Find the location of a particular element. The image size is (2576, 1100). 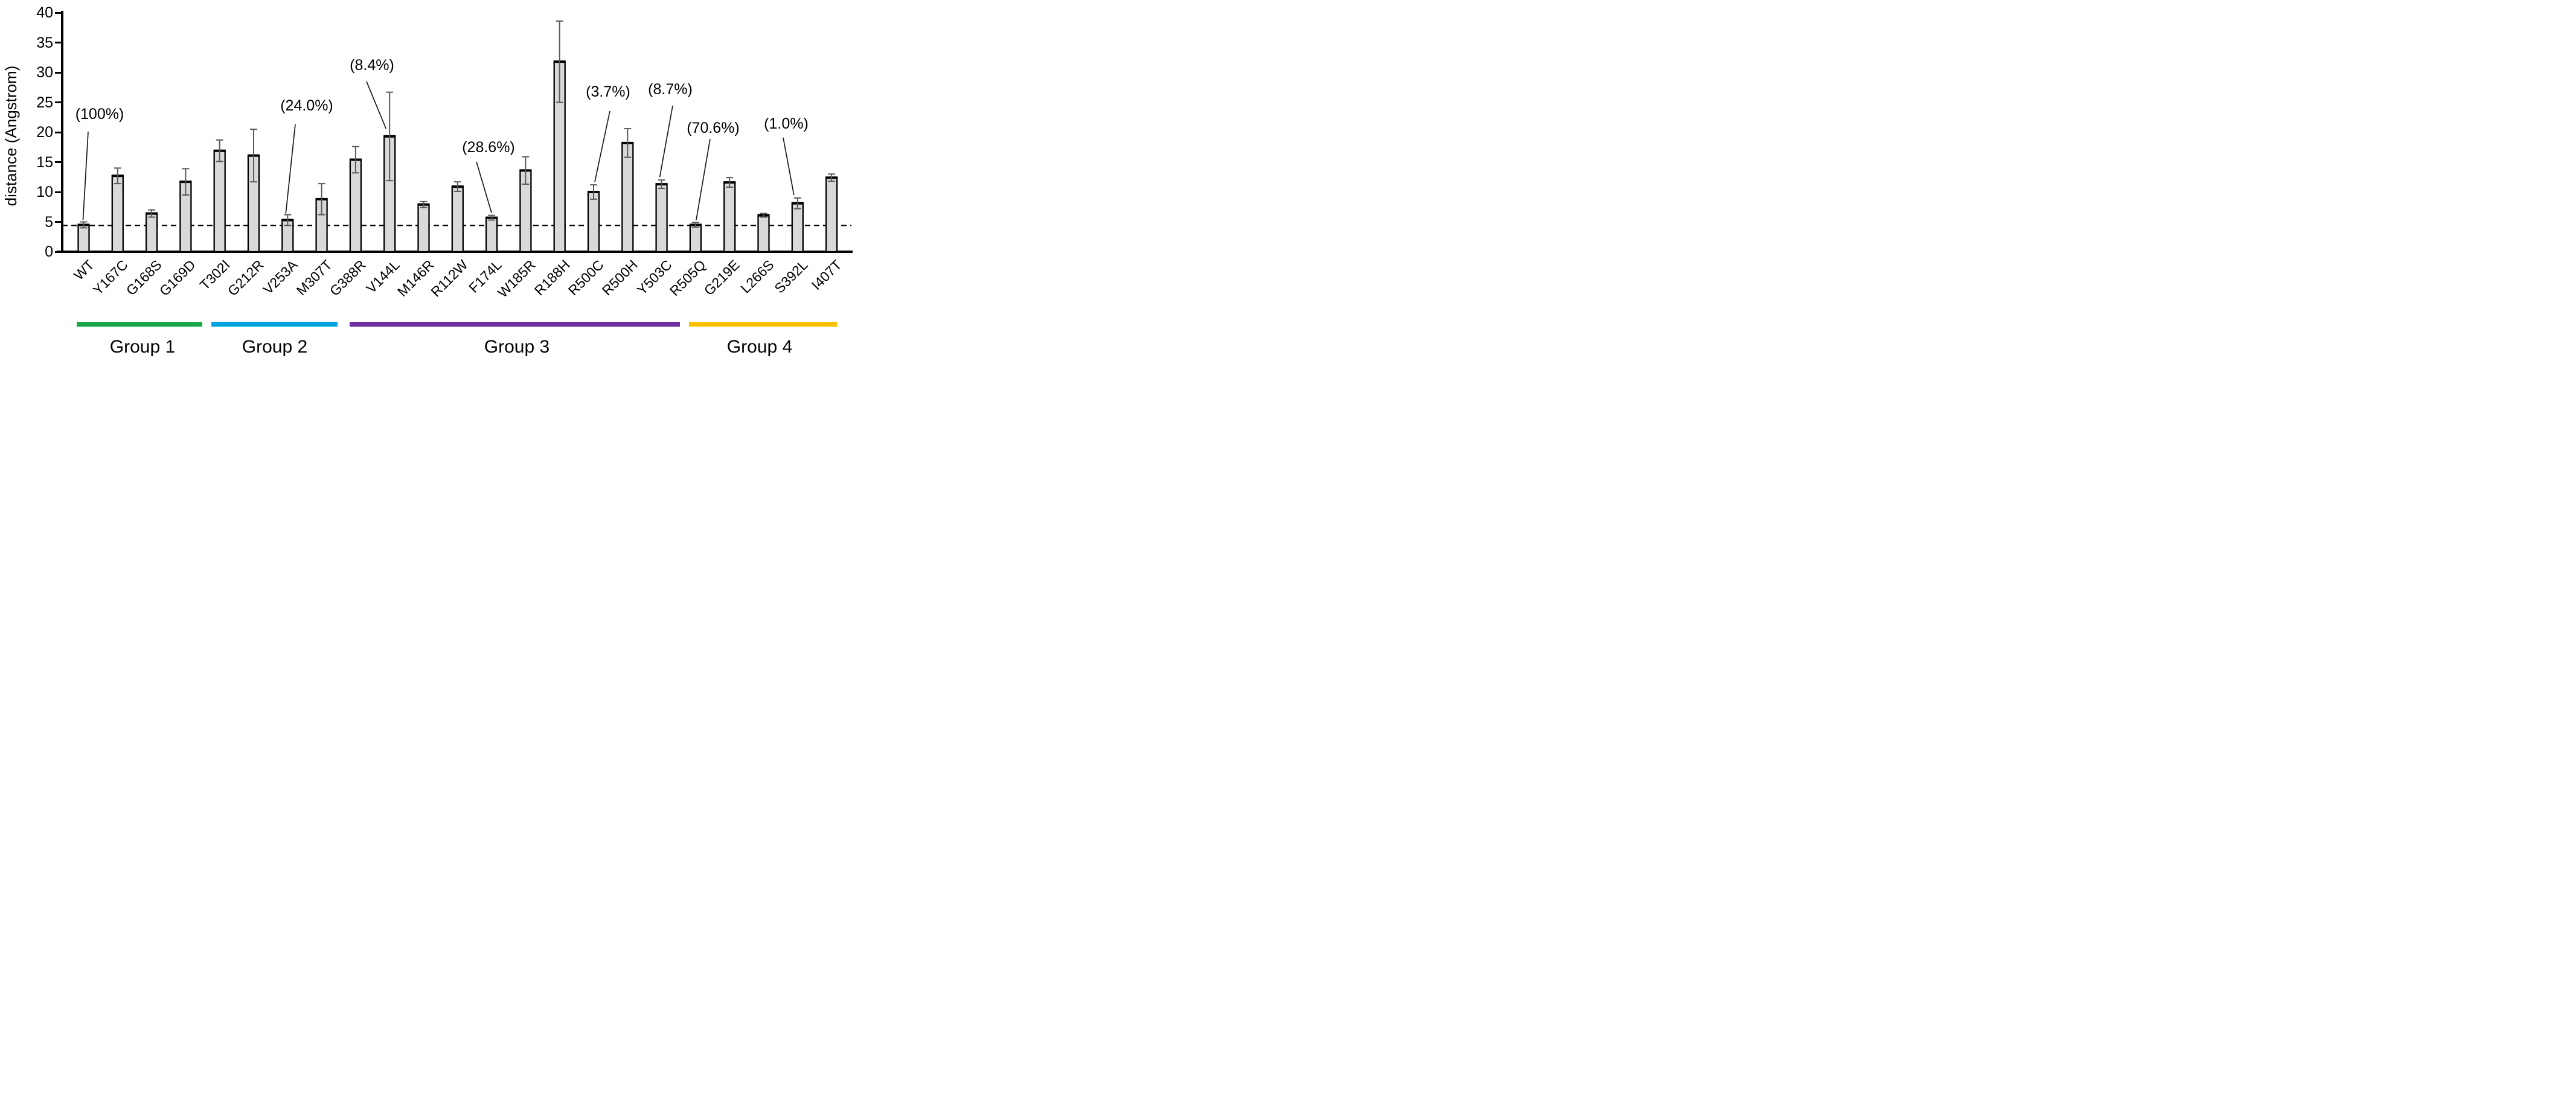

annotation-line-Y503C is located at coordinates (666, 141).